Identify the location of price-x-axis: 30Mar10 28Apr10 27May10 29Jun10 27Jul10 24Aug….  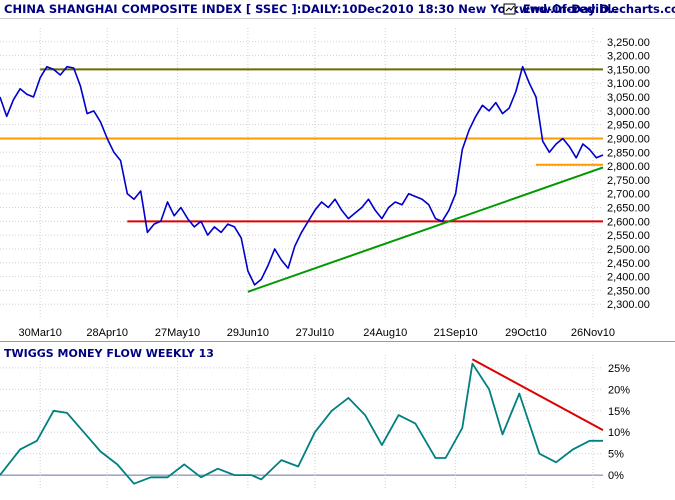
(316, 333).